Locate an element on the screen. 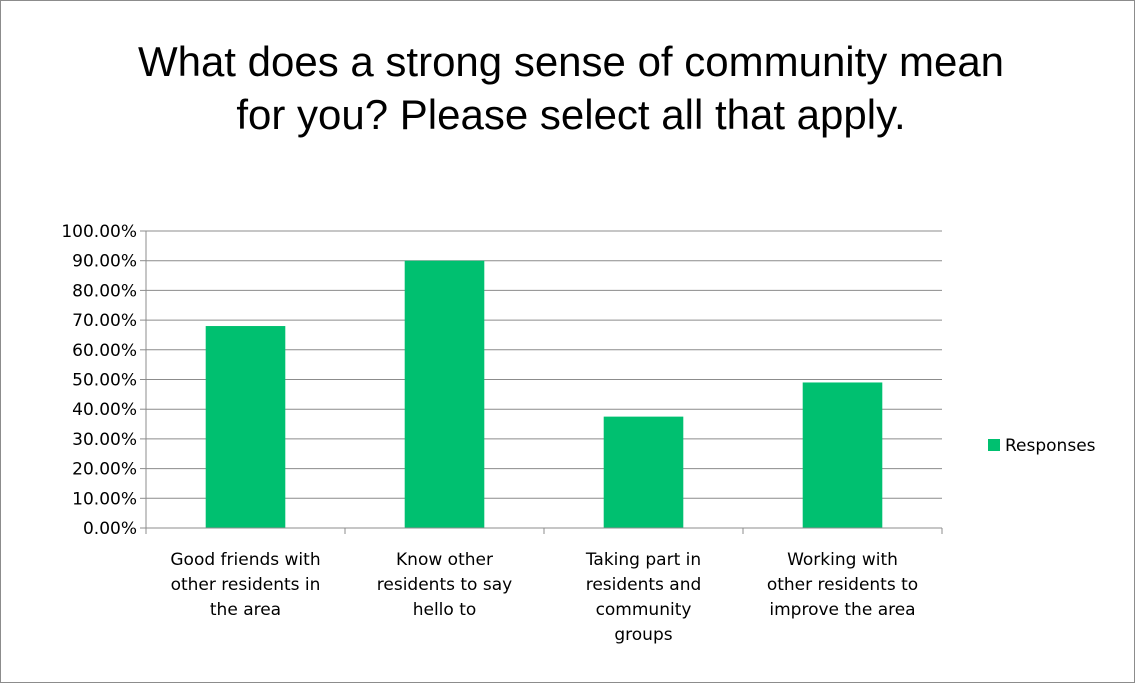 Image resolution: width=1135 pixels, height=683 pixels. y-tick-label: 60.00% is located at coordinates (104, 351).